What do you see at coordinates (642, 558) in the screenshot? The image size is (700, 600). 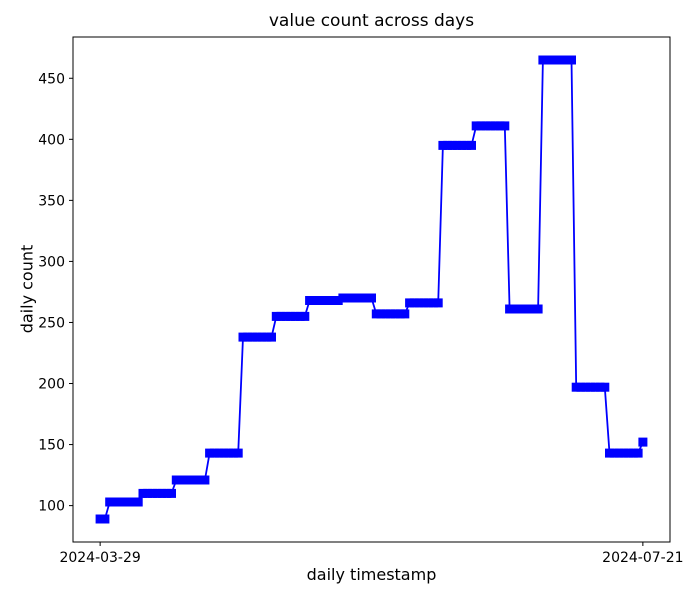 I see `x-tick-label: 2024-07-21` at bounding box center [642, 558].